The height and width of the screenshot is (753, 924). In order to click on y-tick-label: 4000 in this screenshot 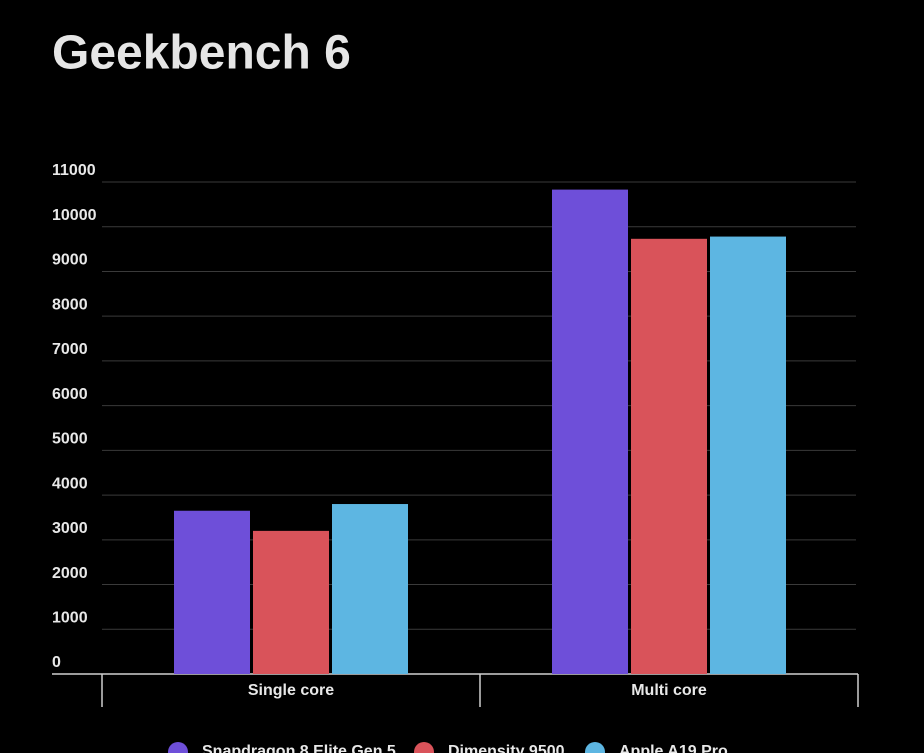, I will do `click(70, 483)`.